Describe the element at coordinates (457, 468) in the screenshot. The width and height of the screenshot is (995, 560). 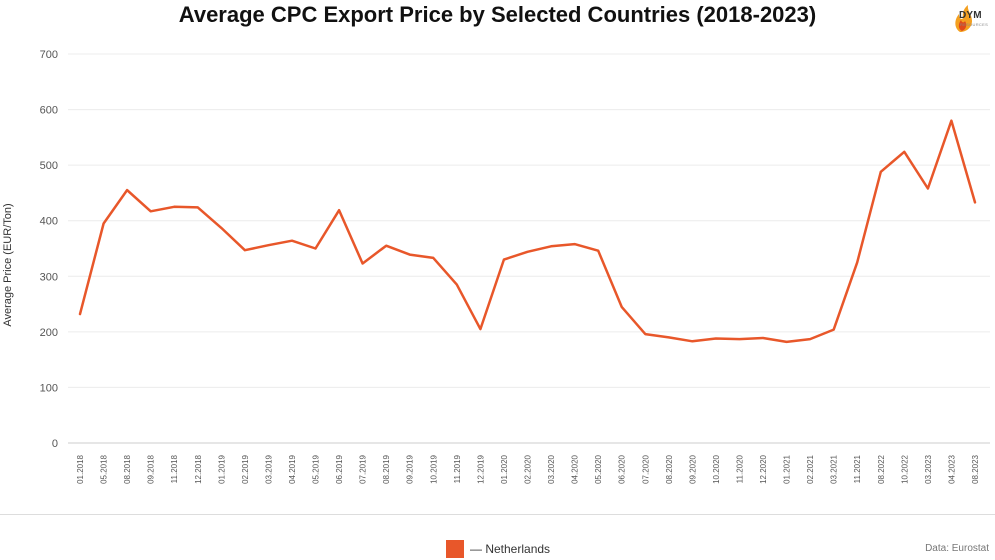
I see `x-tick-label: 11.2019` at that location.